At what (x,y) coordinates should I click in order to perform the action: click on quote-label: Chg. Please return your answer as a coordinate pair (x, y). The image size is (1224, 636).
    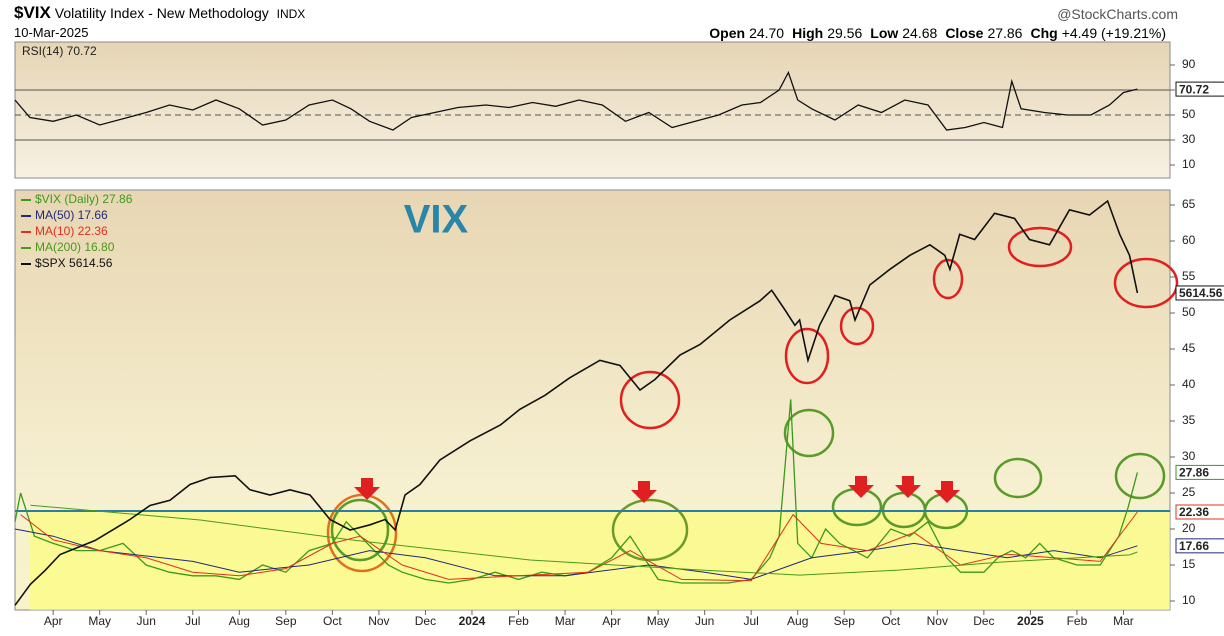
    Looking at the image, I should click on (1044, 33).